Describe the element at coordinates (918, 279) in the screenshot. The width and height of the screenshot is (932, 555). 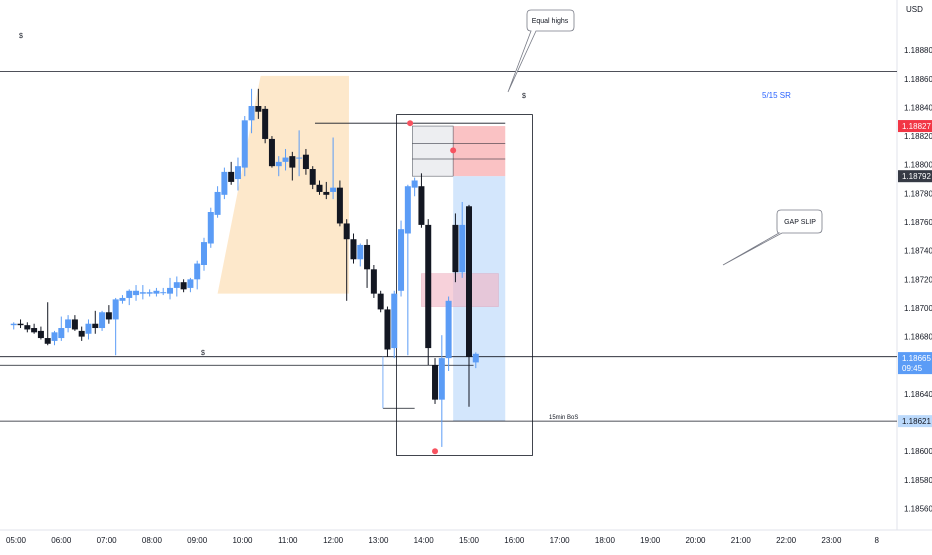
I see `y-tick-label: 1.18720` at that location.